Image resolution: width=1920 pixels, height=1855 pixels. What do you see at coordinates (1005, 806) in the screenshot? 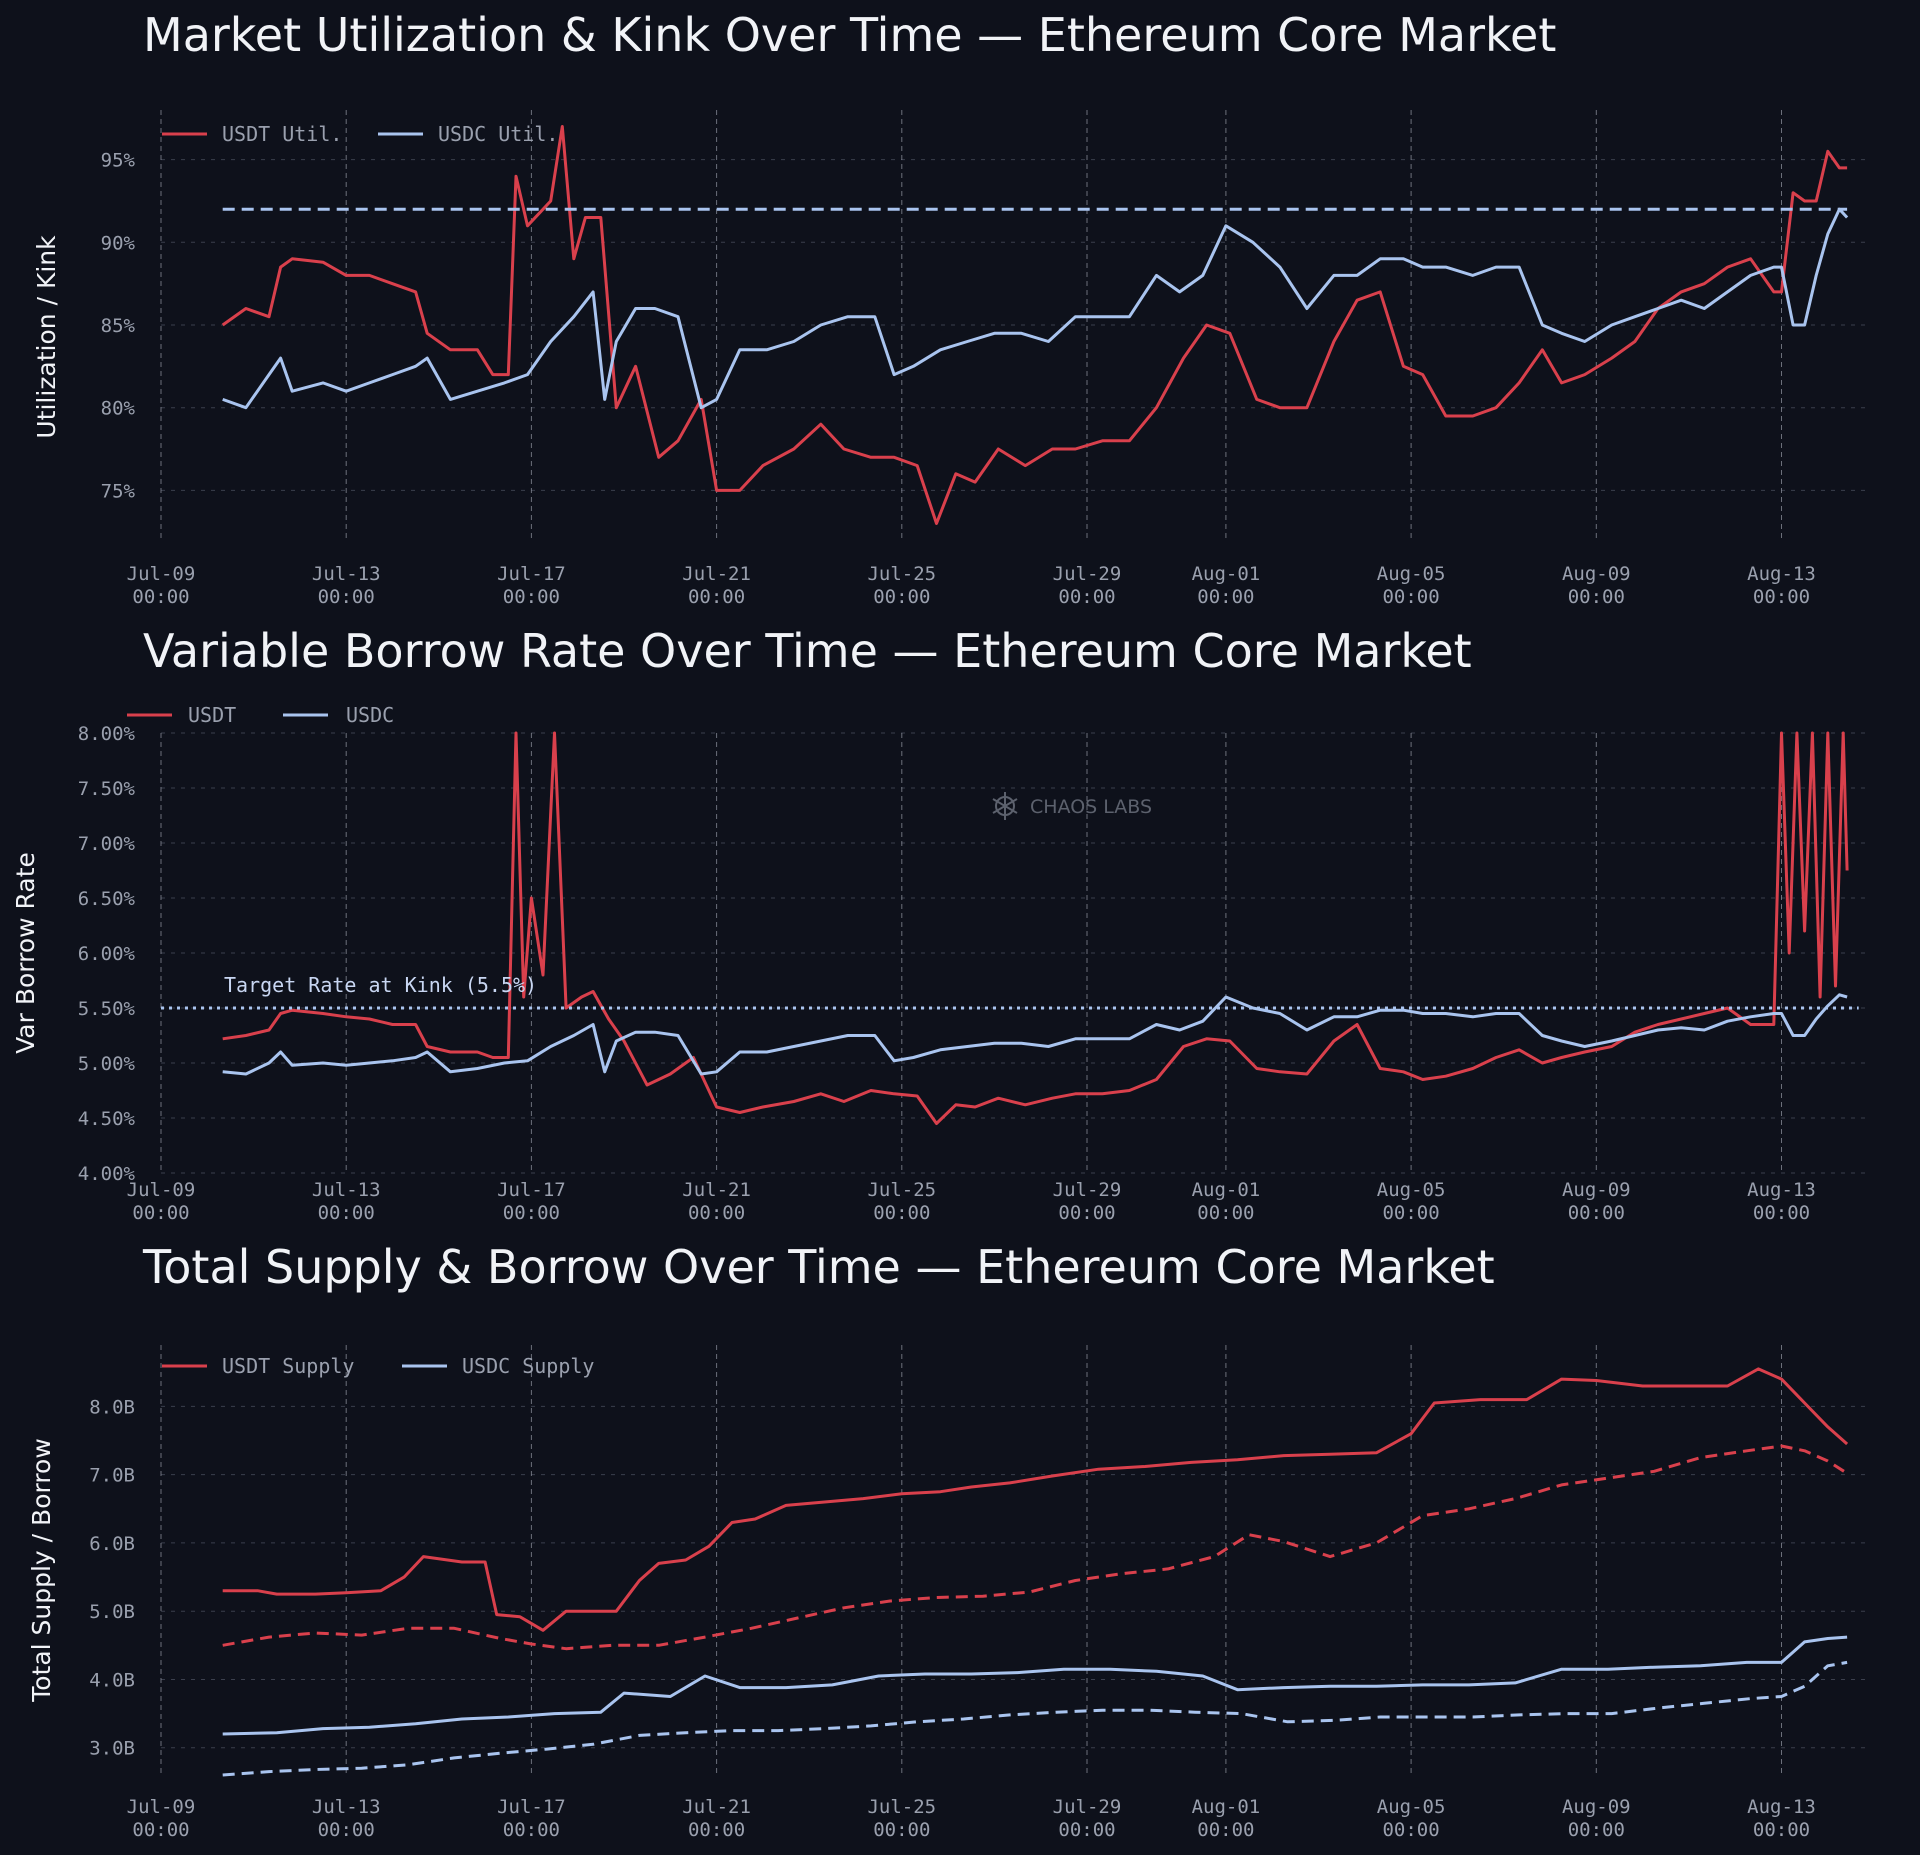
I see `chaos-labs-logo-icon` at bounding box center [1005, 806].